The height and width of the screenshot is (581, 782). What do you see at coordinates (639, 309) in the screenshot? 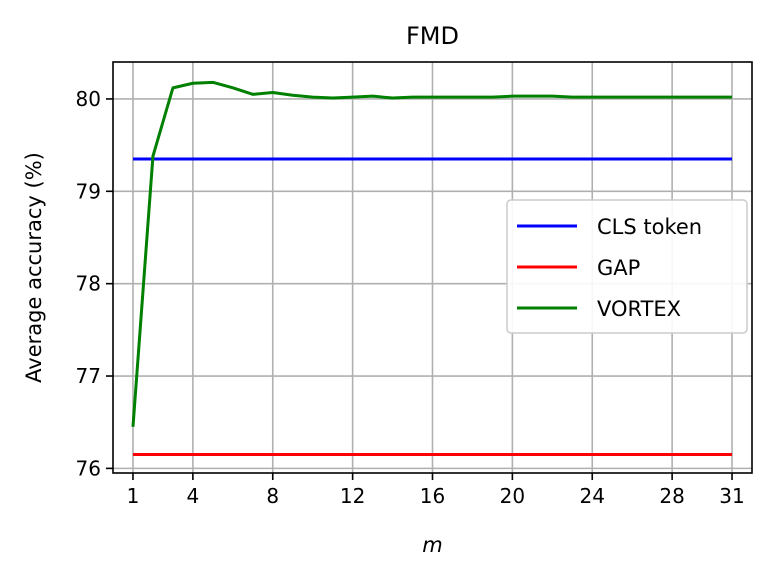
I see `legend-label: VORTEX` at bounding box center [639, 309].